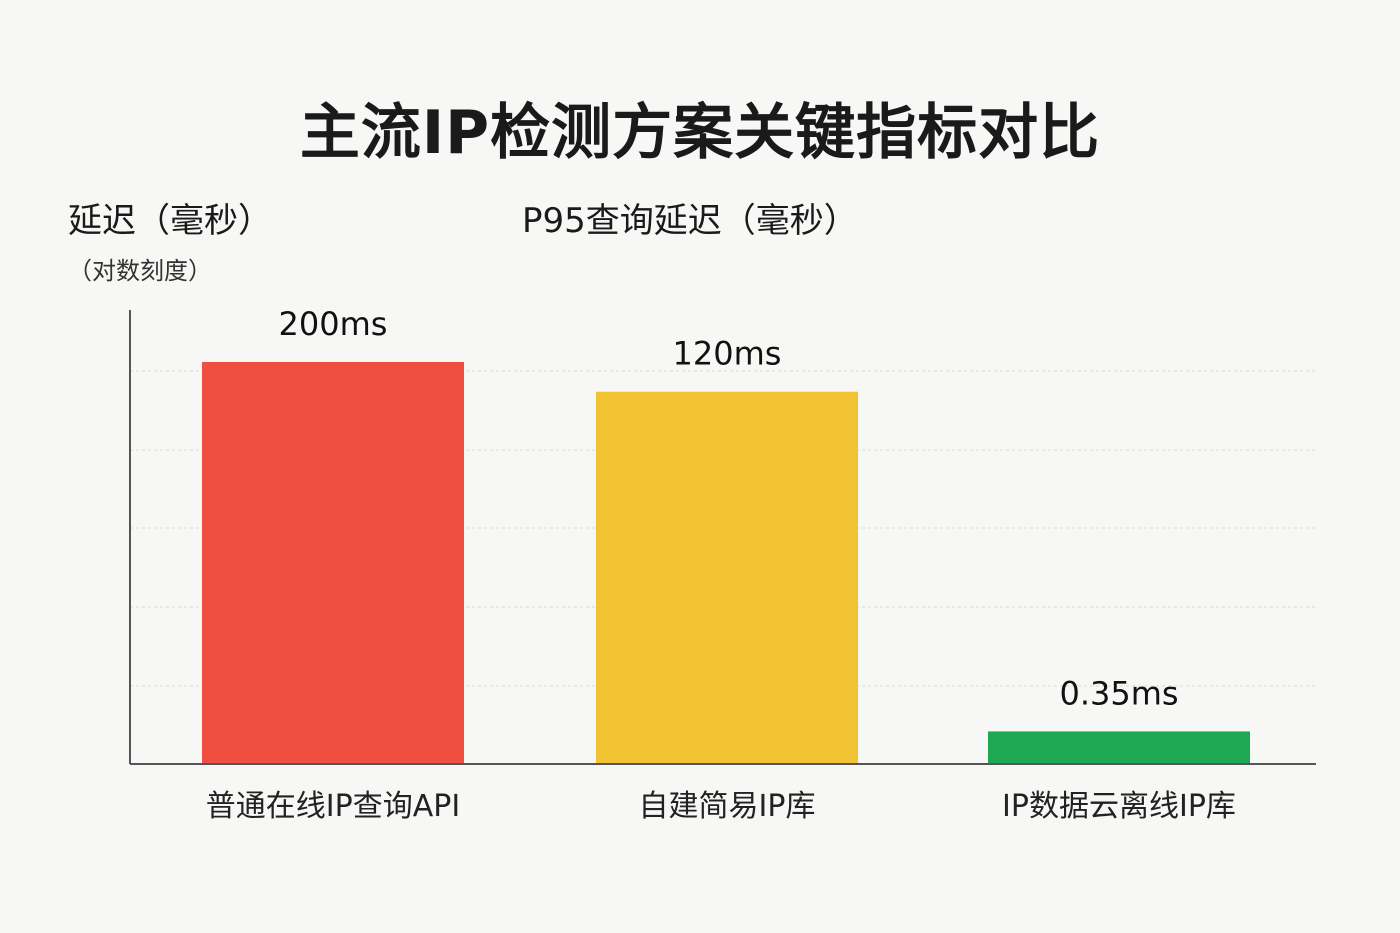 The width and height of the screenshot is (1400, 933). Describe the element at coordinates (1119, 806) in the screenshot. I see `category-label-3: IP数据云离线IP库` at that location.